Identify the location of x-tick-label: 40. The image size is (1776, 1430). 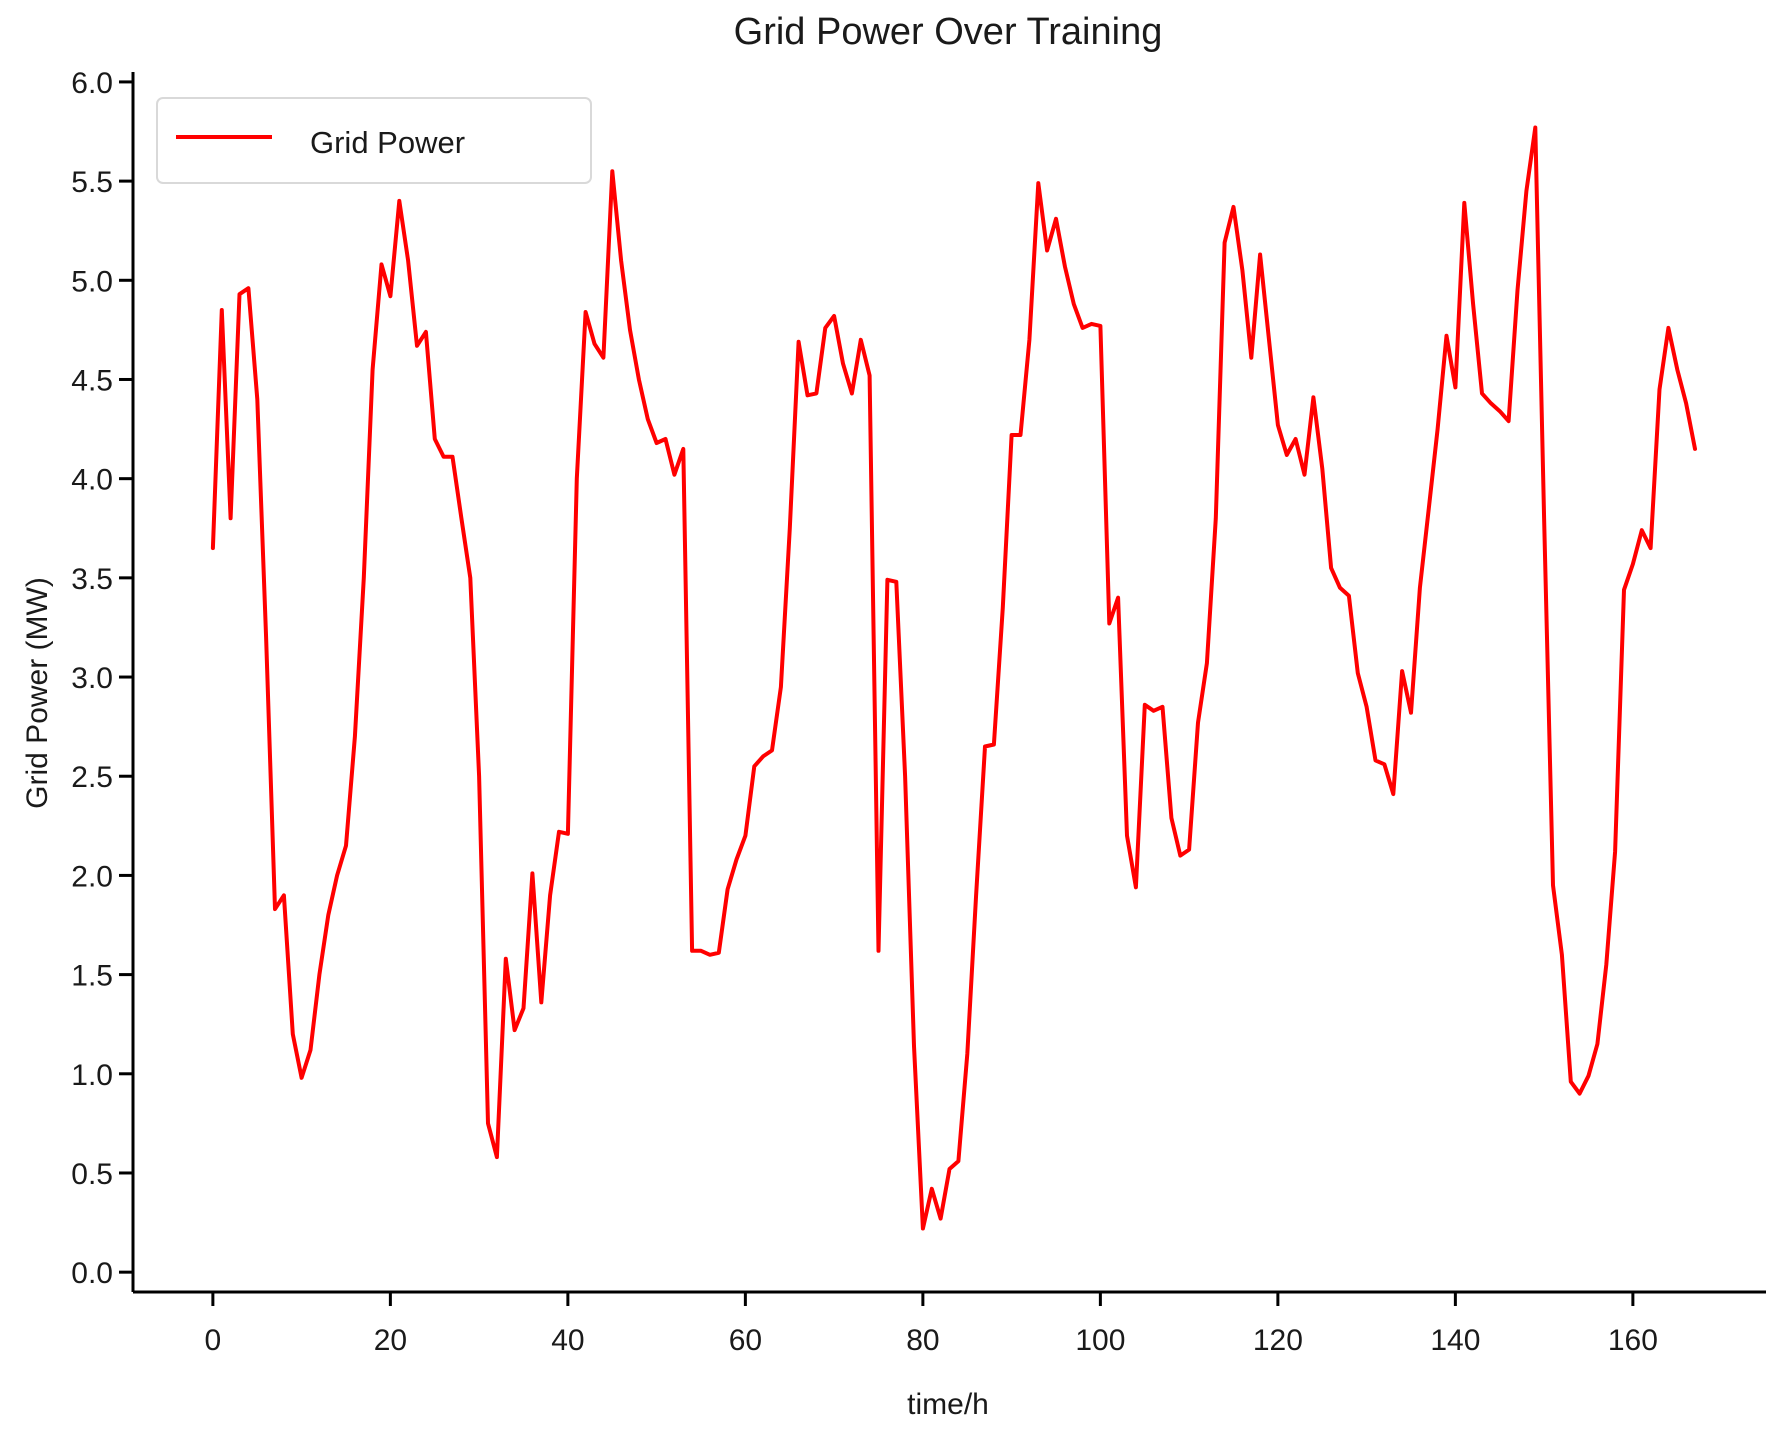
(567, 1340).